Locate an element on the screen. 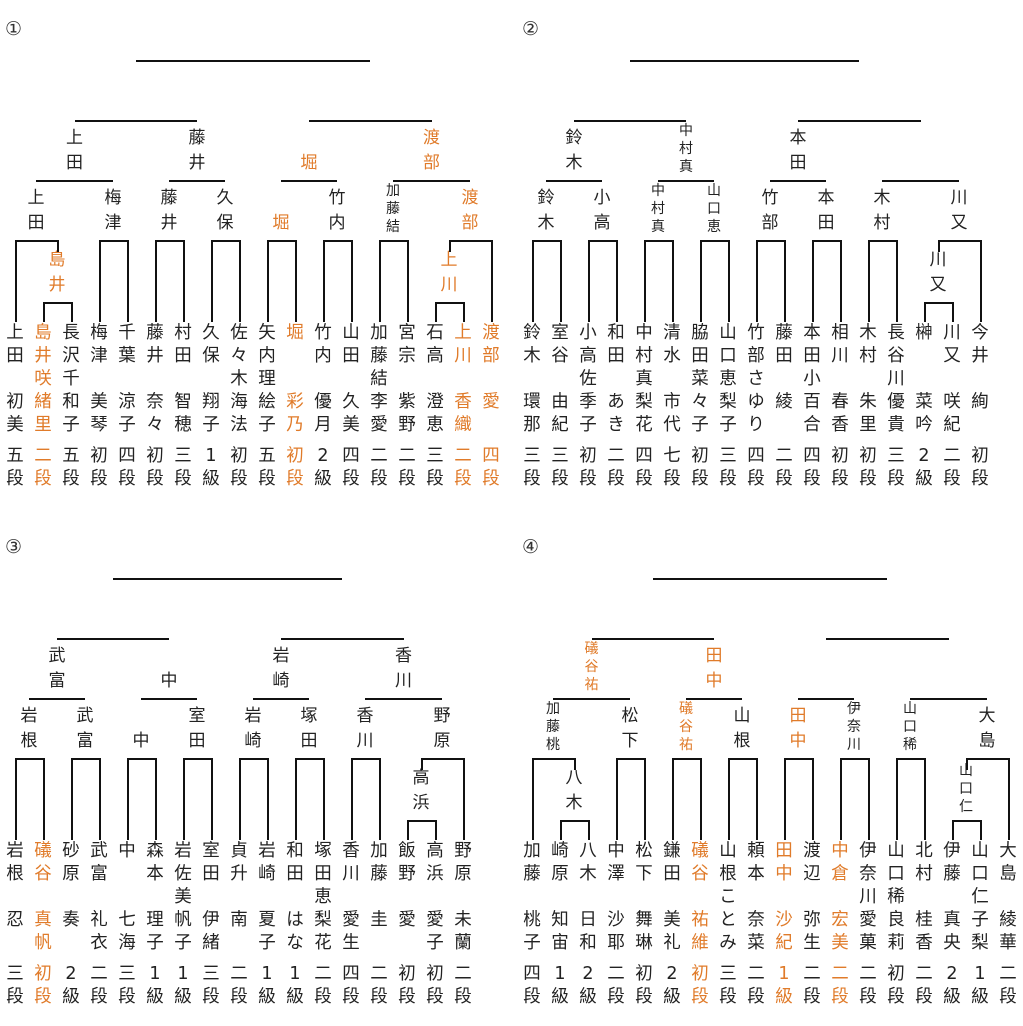 Image resolution: width=1023 pixels, height=1026 pixels. player-name: 山口仁 is located at coordinates (980, 874).